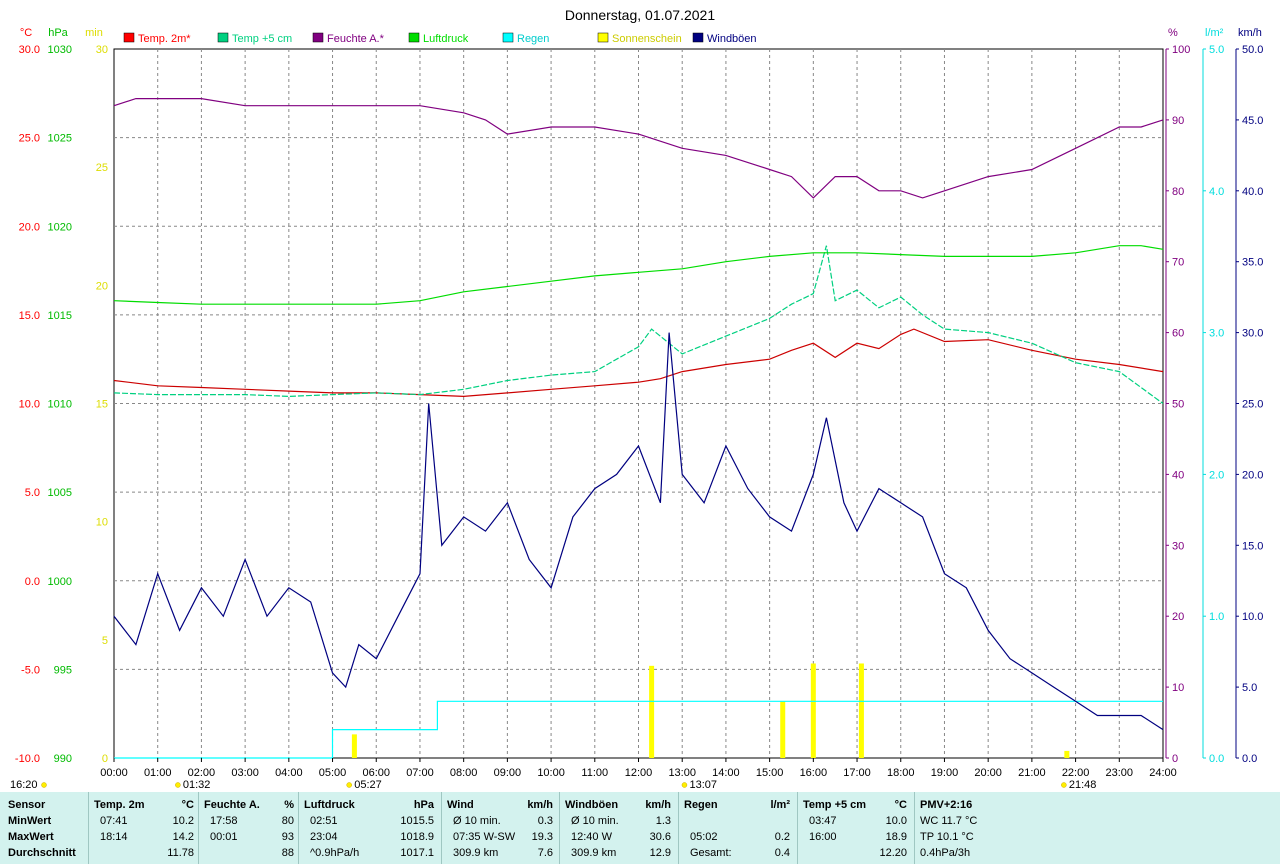 This screenshot has width=1280, height=864. What do you see at coordinates (232, 805) in the screenshot?
I see `stats-header: Feuchte A.` at bounding box center [232, 805].